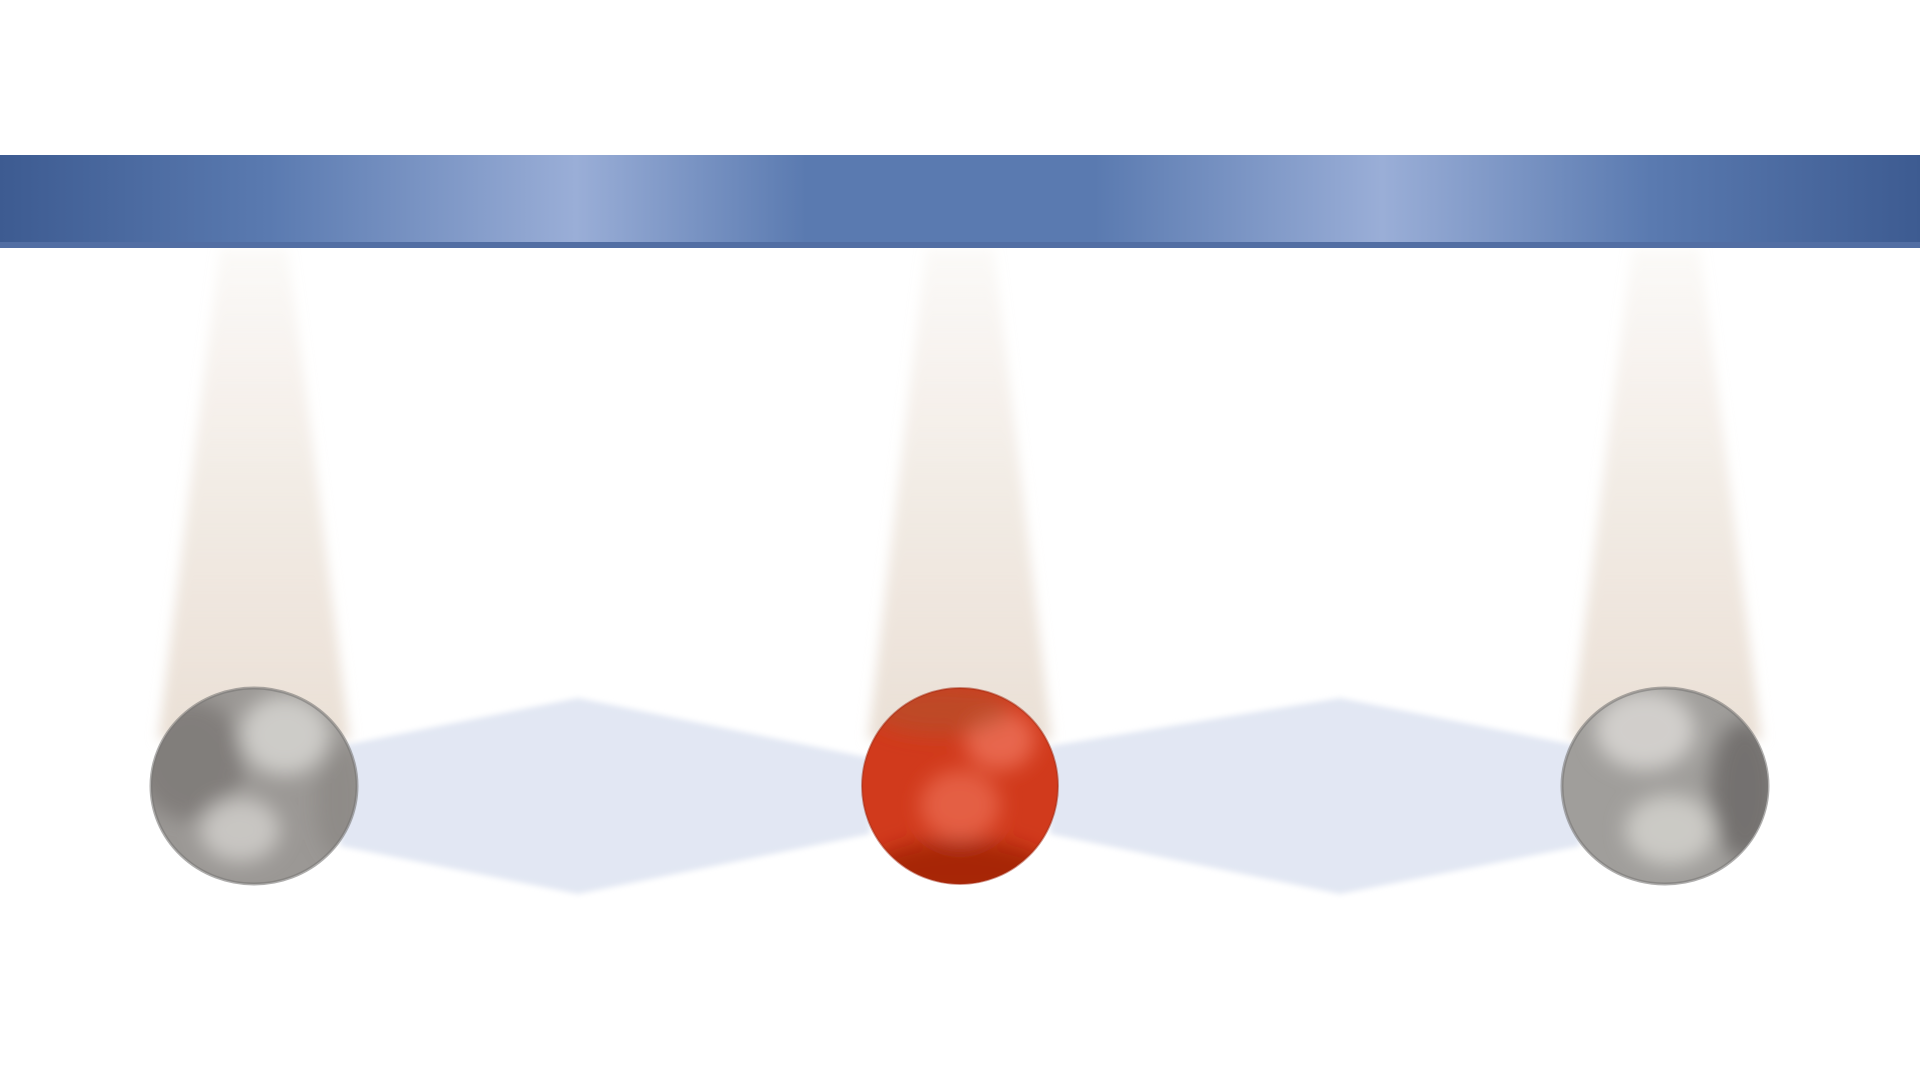 The width and height of the screenshot is (1920, 1080). Describe the element at coordinates (960, 245) in the screenshot. I see `bar-bottom-edge` at that location.